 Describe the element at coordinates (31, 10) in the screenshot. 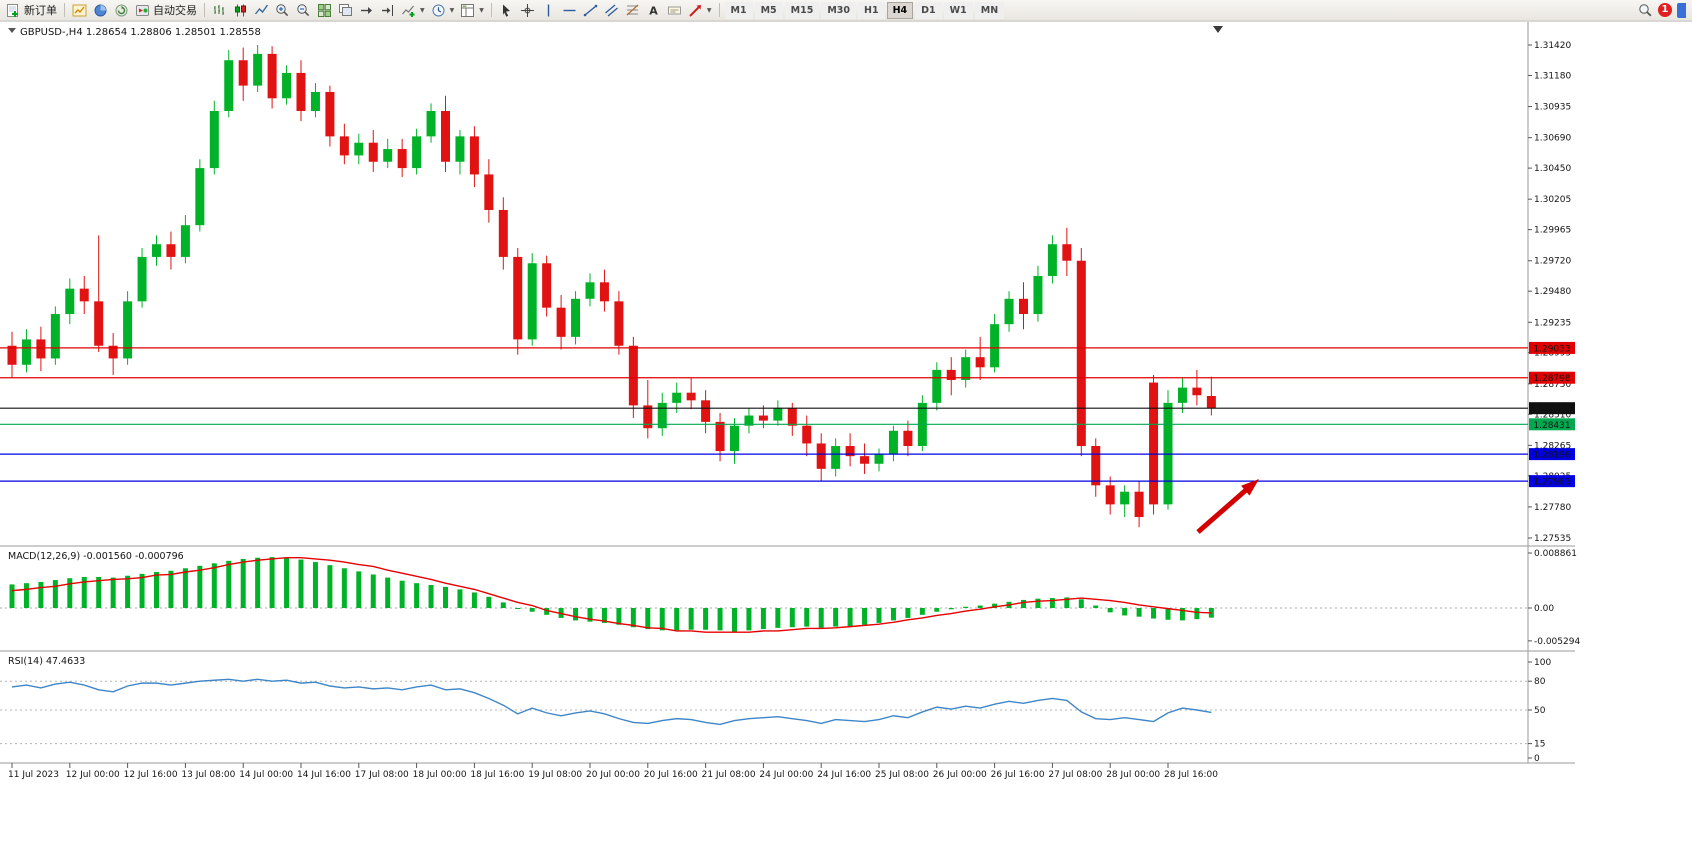

I see `new-order-button: 新订单` at that location.